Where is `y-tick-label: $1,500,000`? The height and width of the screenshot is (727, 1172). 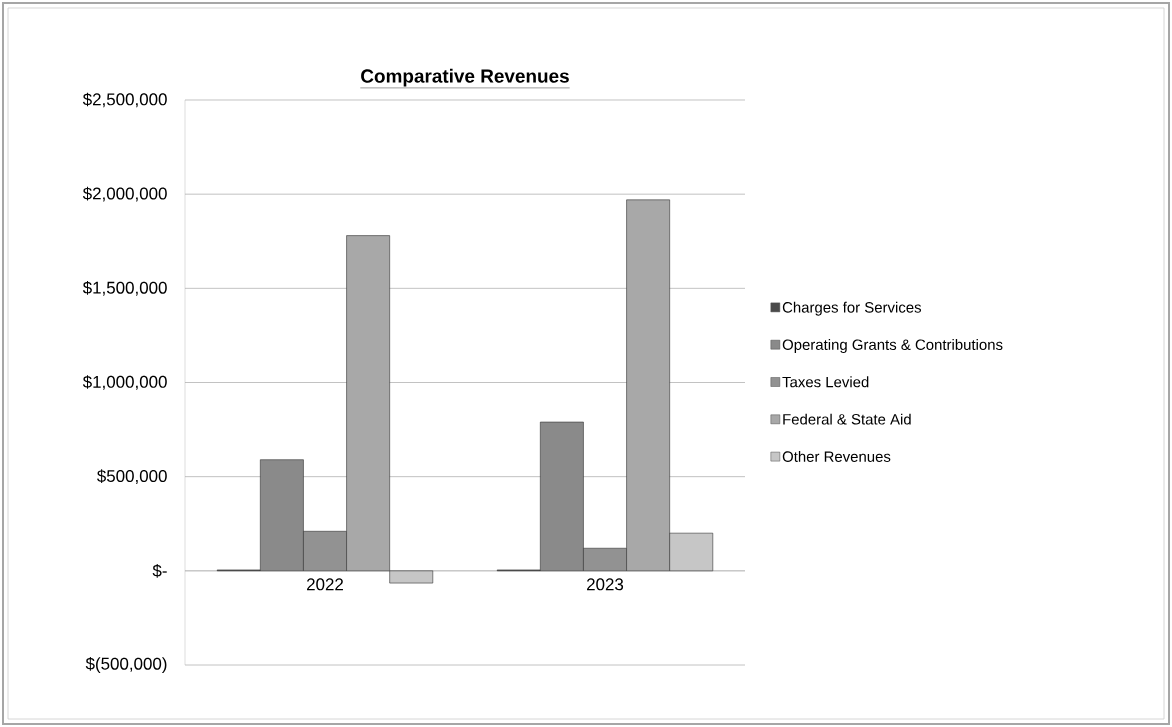
y-tick-label: $1,500,000 is located at coordinates (124, 288).